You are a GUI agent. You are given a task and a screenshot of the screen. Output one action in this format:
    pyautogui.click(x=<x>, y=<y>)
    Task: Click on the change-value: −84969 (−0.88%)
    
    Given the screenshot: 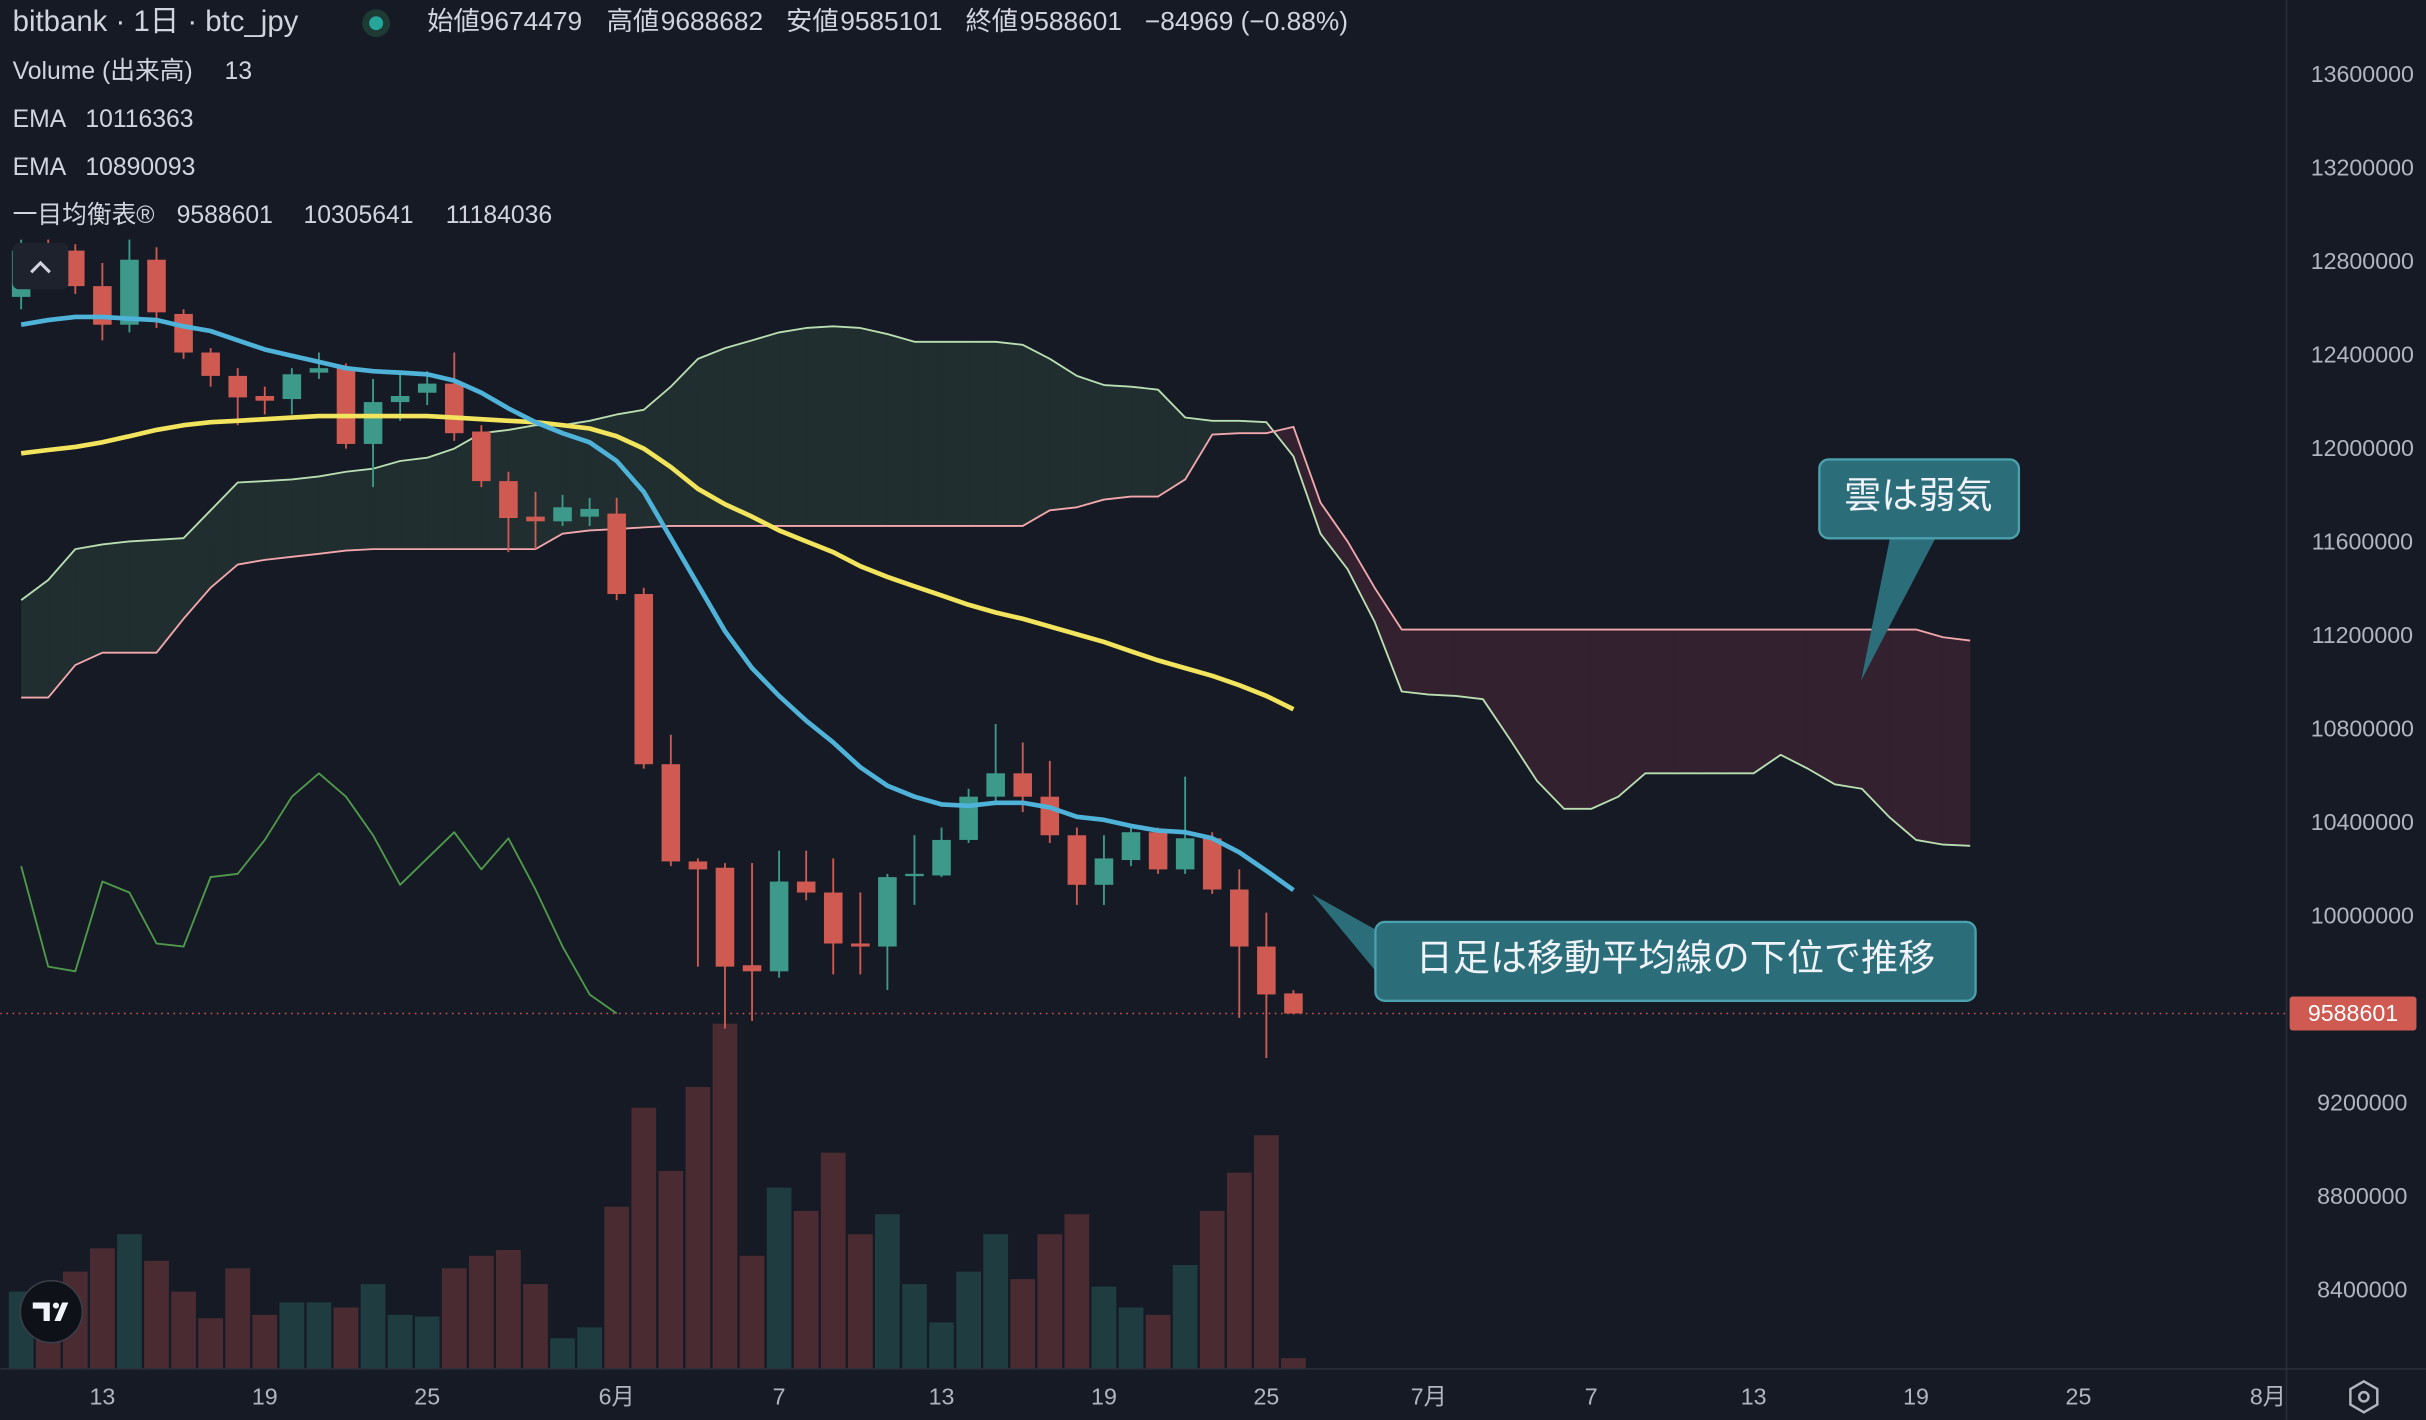 What is the action you would take?
    pyautogui.click(x=1246, y=21)
    